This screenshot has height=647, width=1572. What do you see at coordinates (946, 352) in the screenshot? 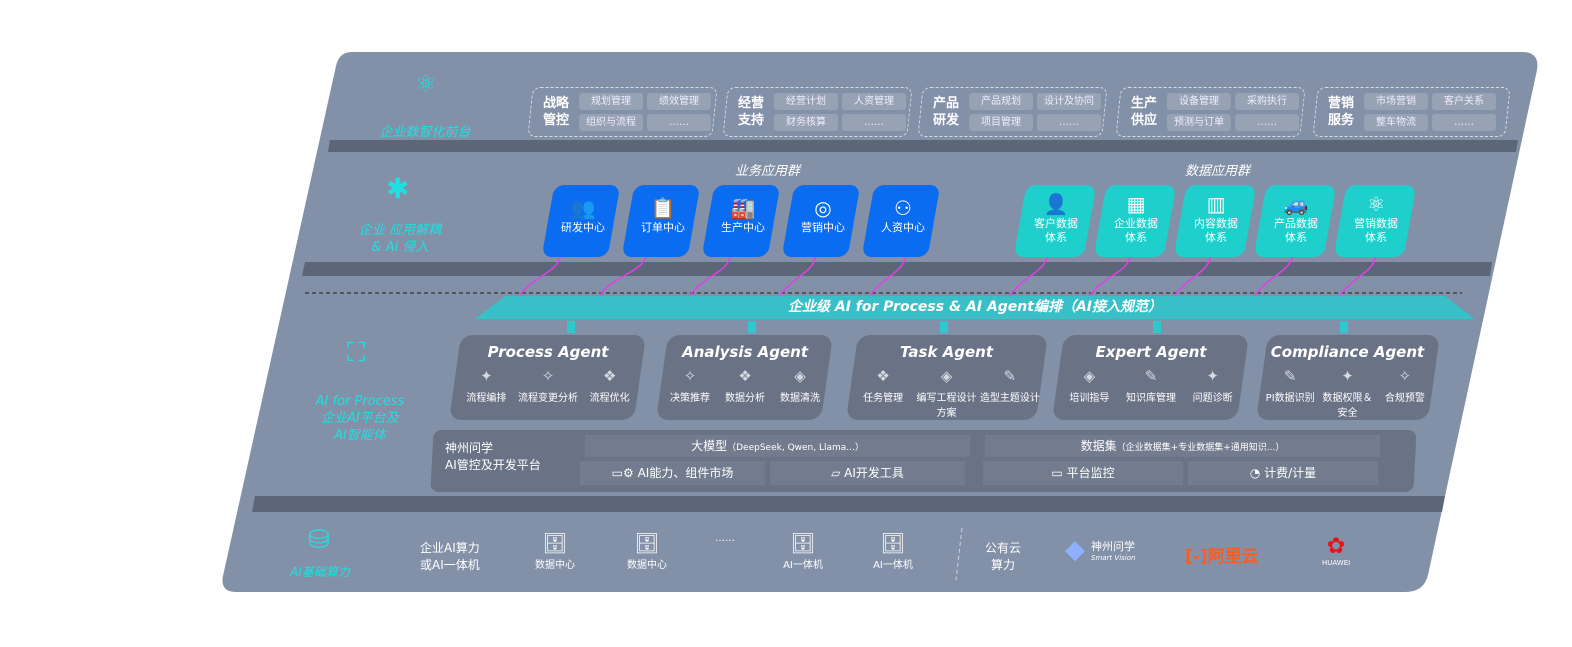
I see `agent-name: Task Agent` at bounding box center [946, 352].